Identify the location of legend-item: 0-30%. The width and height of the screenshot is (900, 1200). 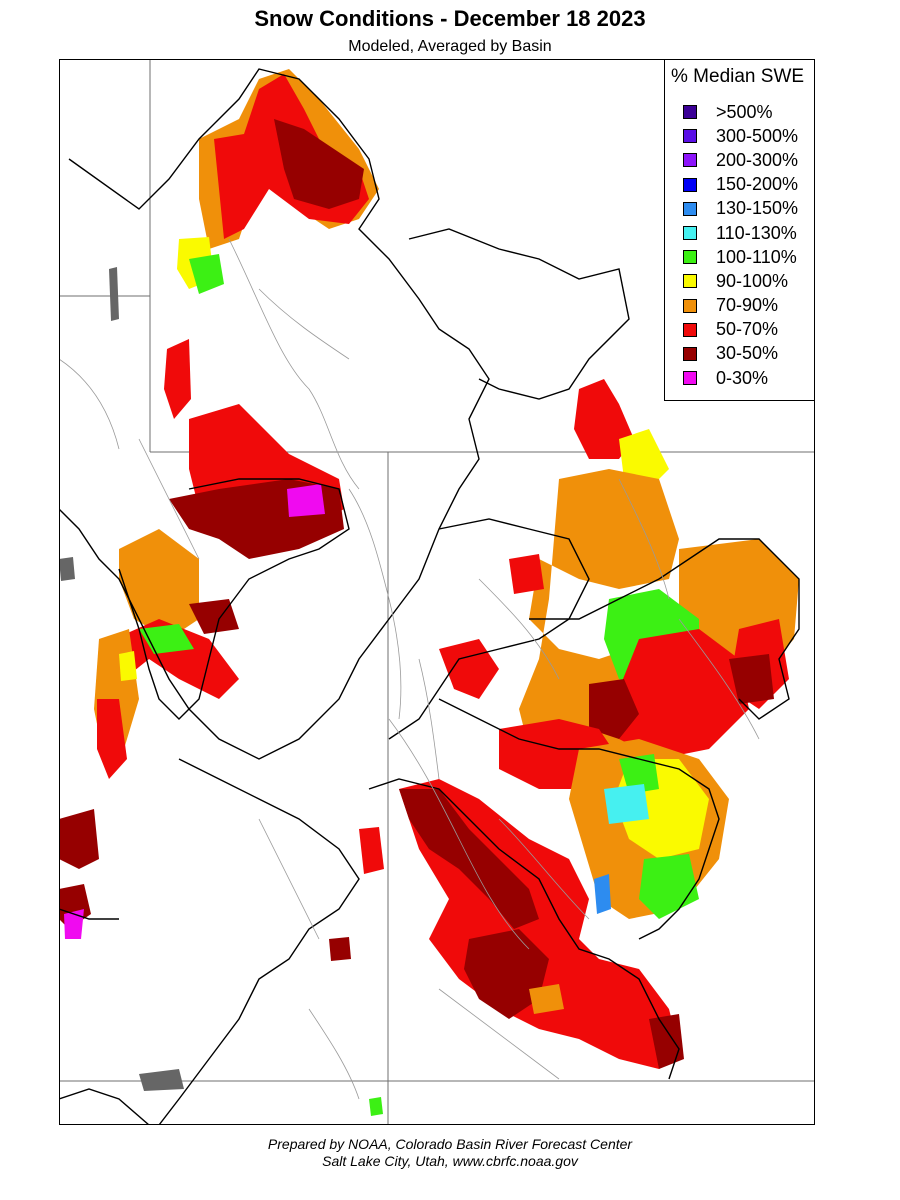
(740, 378).